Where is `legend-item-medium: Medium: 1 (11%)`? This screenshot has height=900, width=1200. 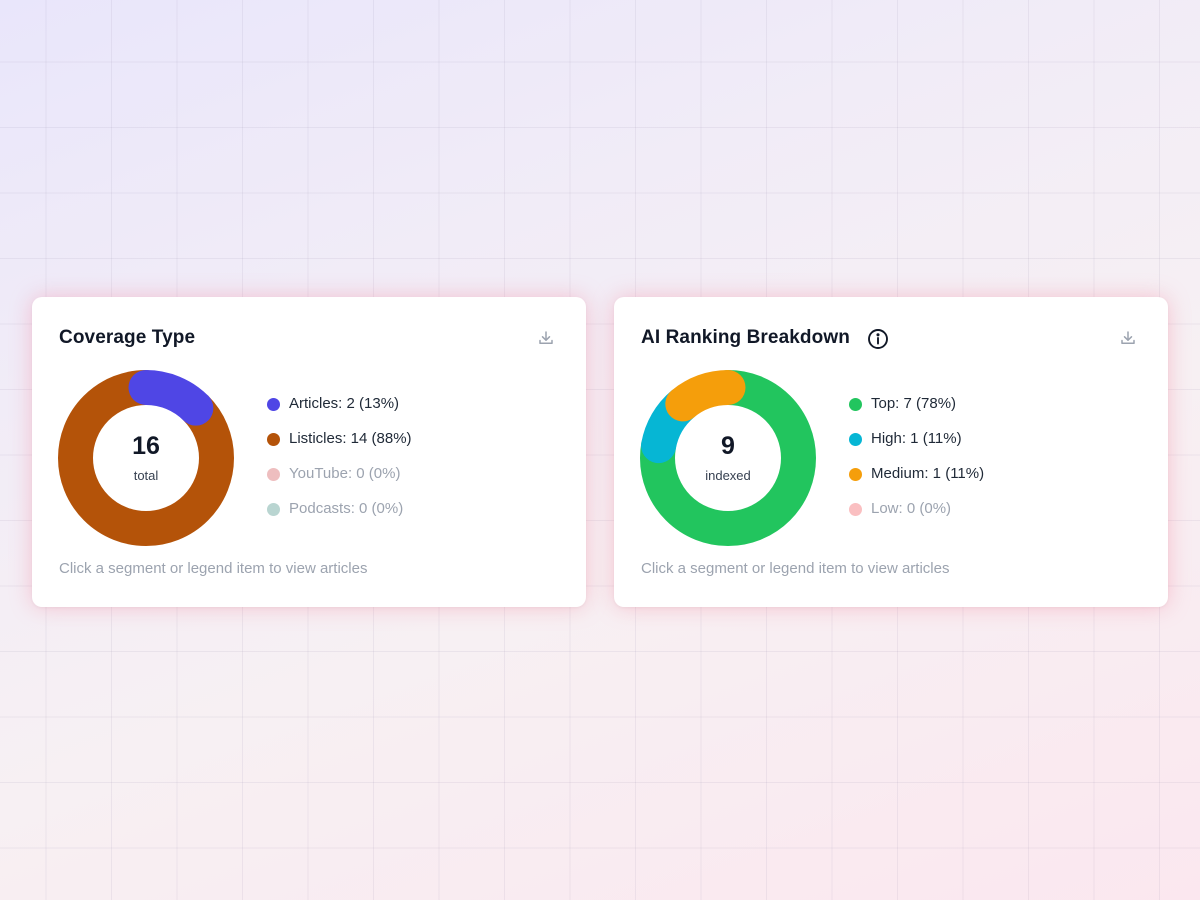 legend-item-medium: Medium: 1 (11%) is located at coordinates (916, 482).